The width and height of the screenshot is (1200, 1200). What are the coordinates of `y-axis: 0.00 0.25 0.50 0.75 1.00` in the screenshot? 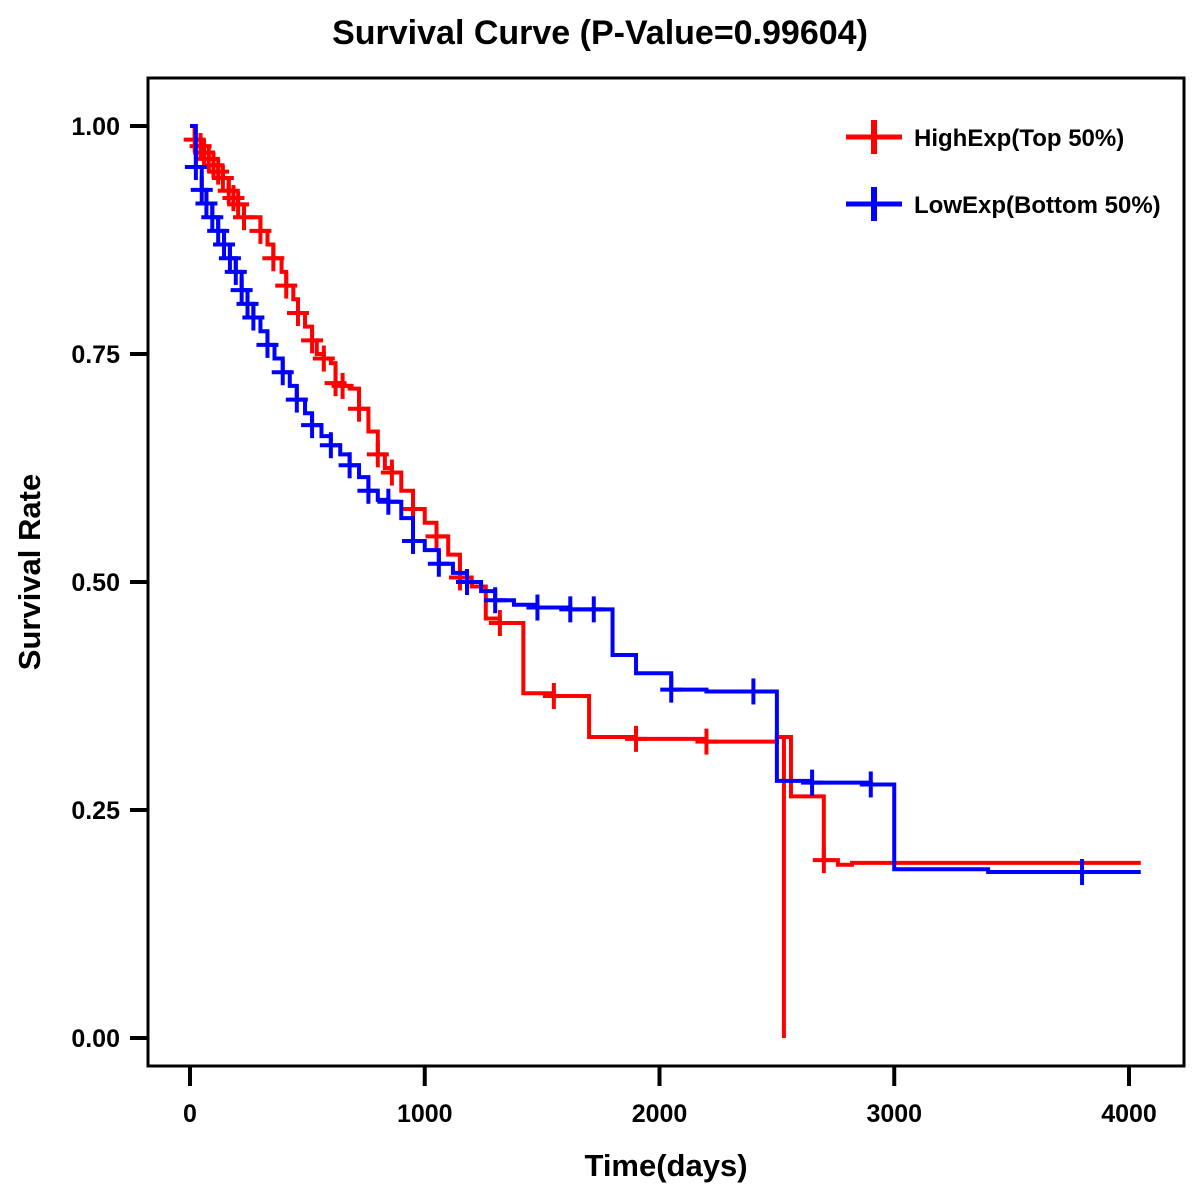 It's located at (109, 583).